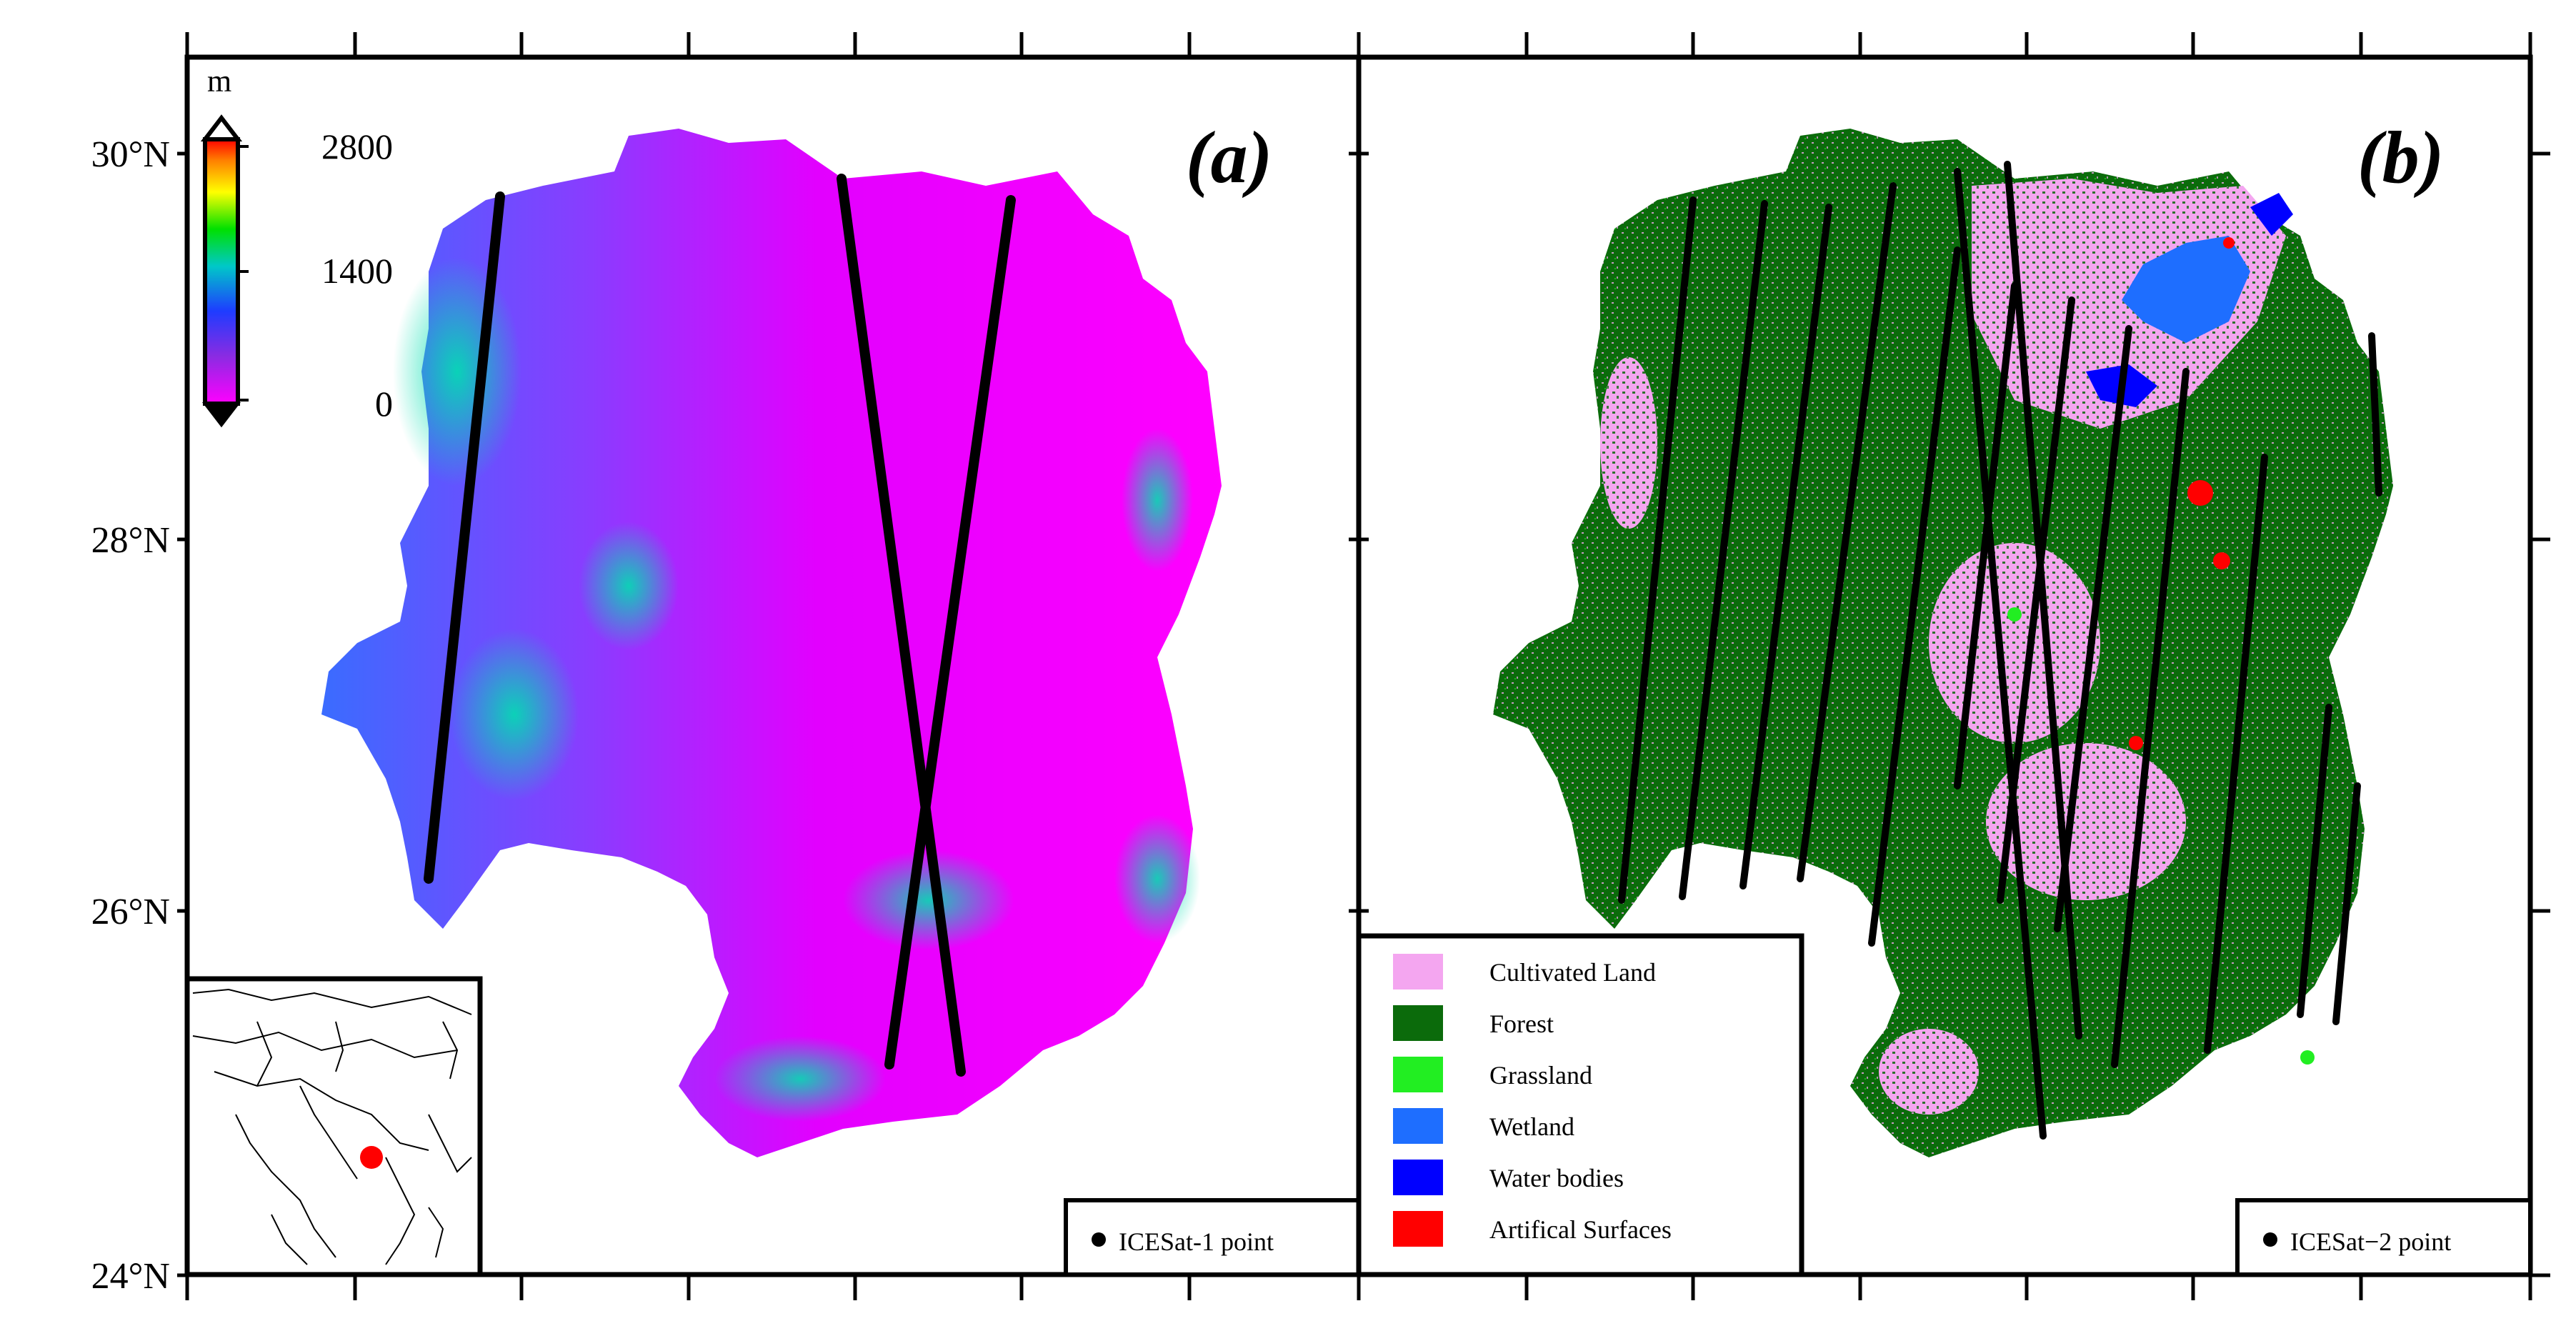 Image resolution: width=2576 pixels, height=1326 pixels. Describe the element at coordinates (130, 540) in the screenshot. I see `y-tick-label: 28°N` at that location.